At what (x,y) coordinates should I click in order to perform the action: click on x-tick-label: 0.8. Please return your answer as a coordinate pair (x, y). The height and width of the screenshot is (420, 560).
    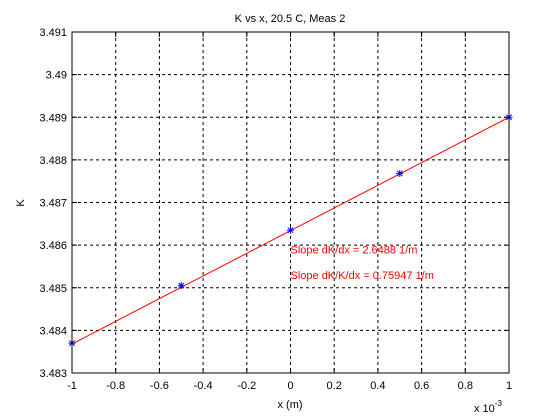
    Looking at the image, I should click on (465, 386).